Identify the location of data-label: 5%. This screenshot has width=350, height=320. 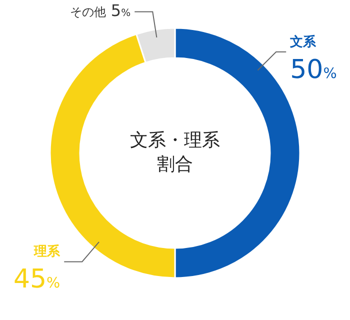
(120, 10).